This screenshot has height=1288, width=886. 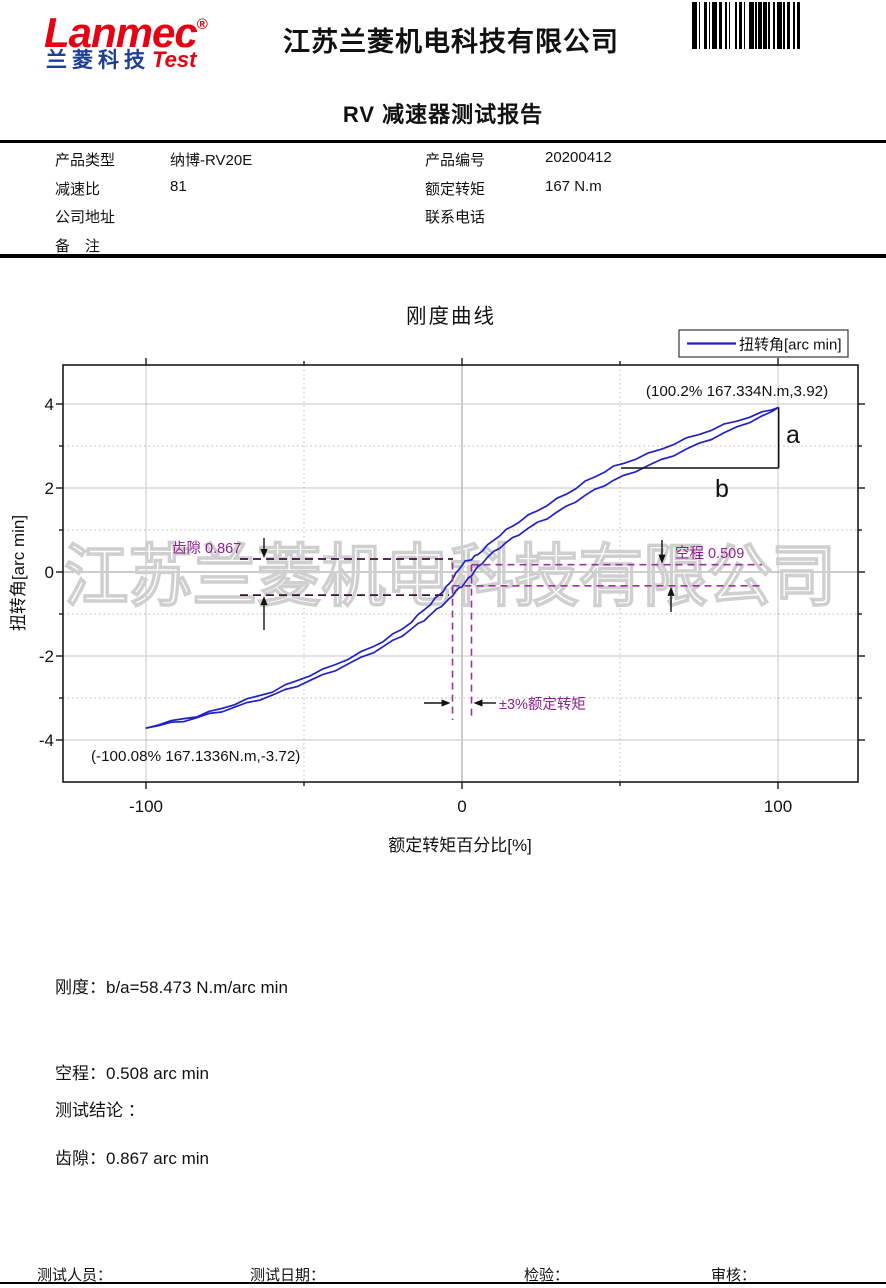 What do you see at coordinates (174, 59) in the screenshot?
I see `logo-subtitle-en: Test` at bounding box center [174, 59].